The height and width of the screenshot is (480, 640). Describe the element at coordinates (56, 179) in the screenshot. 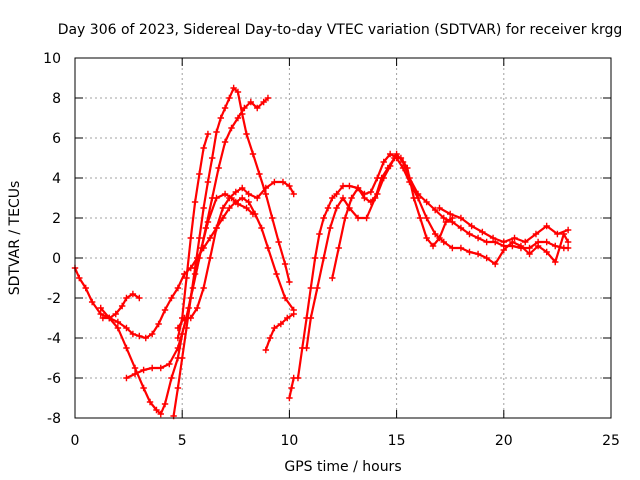

I see `y-tick-label: 4` at that location.